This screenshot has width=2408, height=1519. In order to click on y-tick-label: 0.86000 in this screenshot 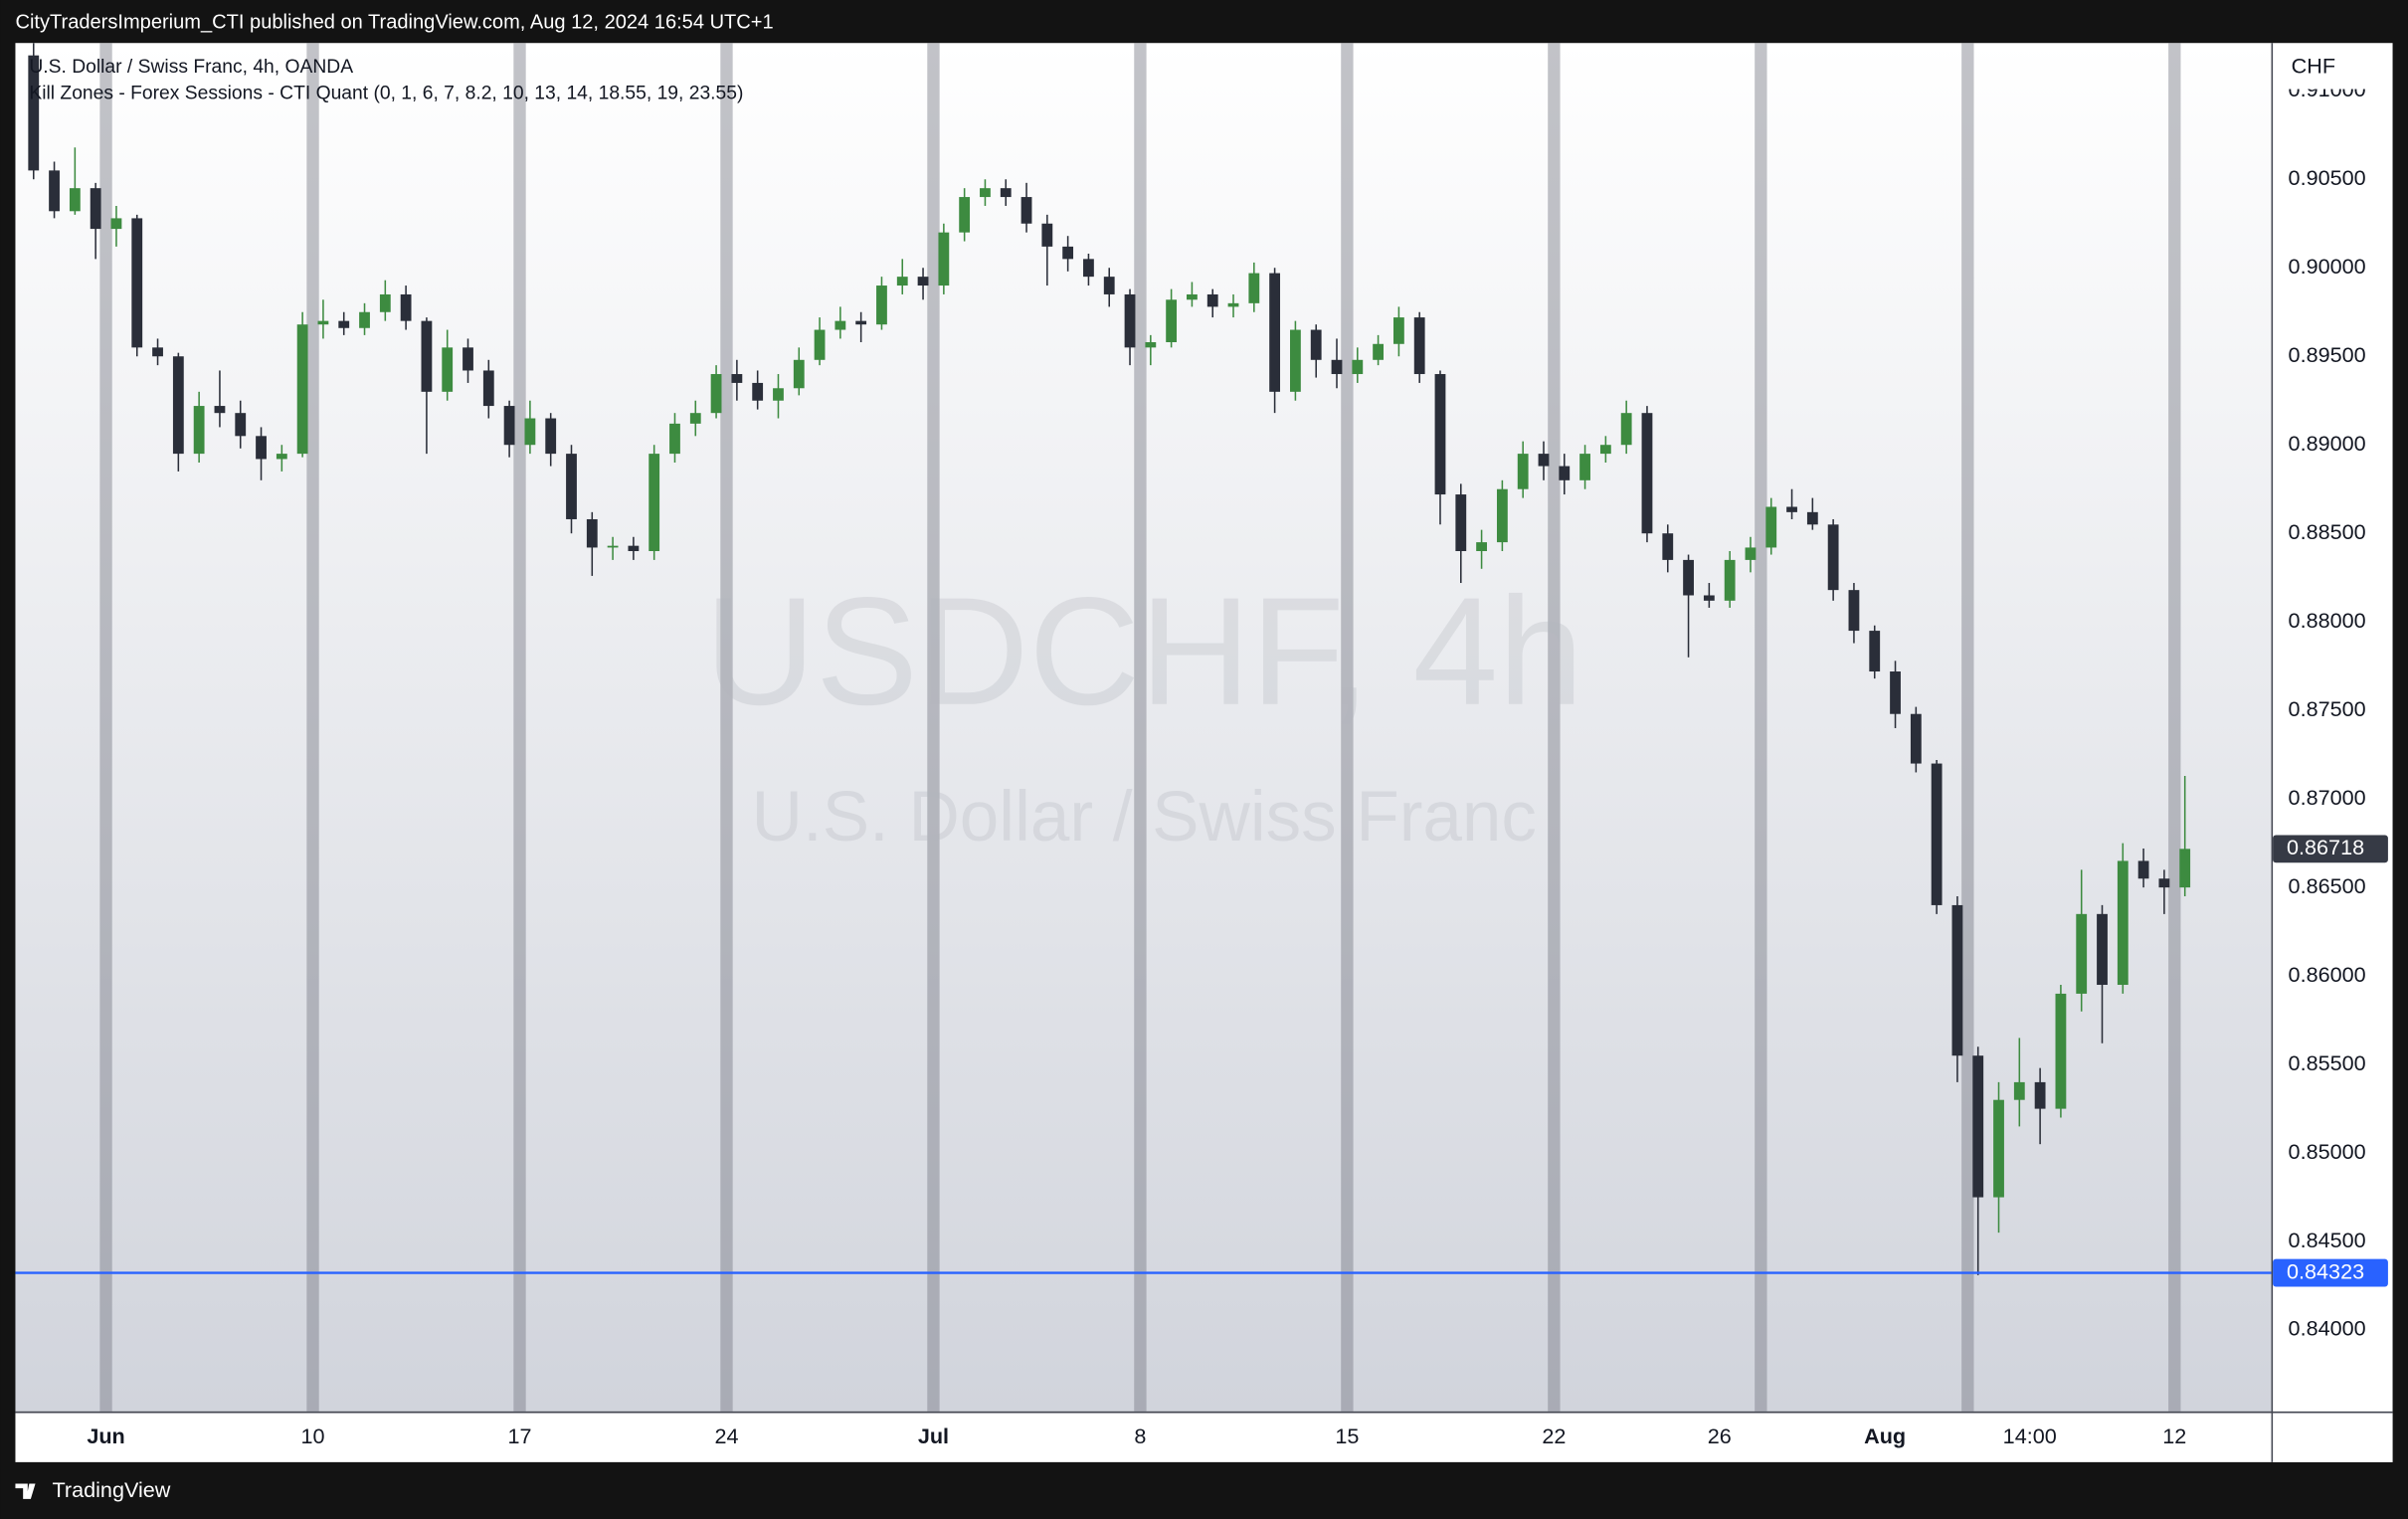, I will do `click(2327, 974)`.